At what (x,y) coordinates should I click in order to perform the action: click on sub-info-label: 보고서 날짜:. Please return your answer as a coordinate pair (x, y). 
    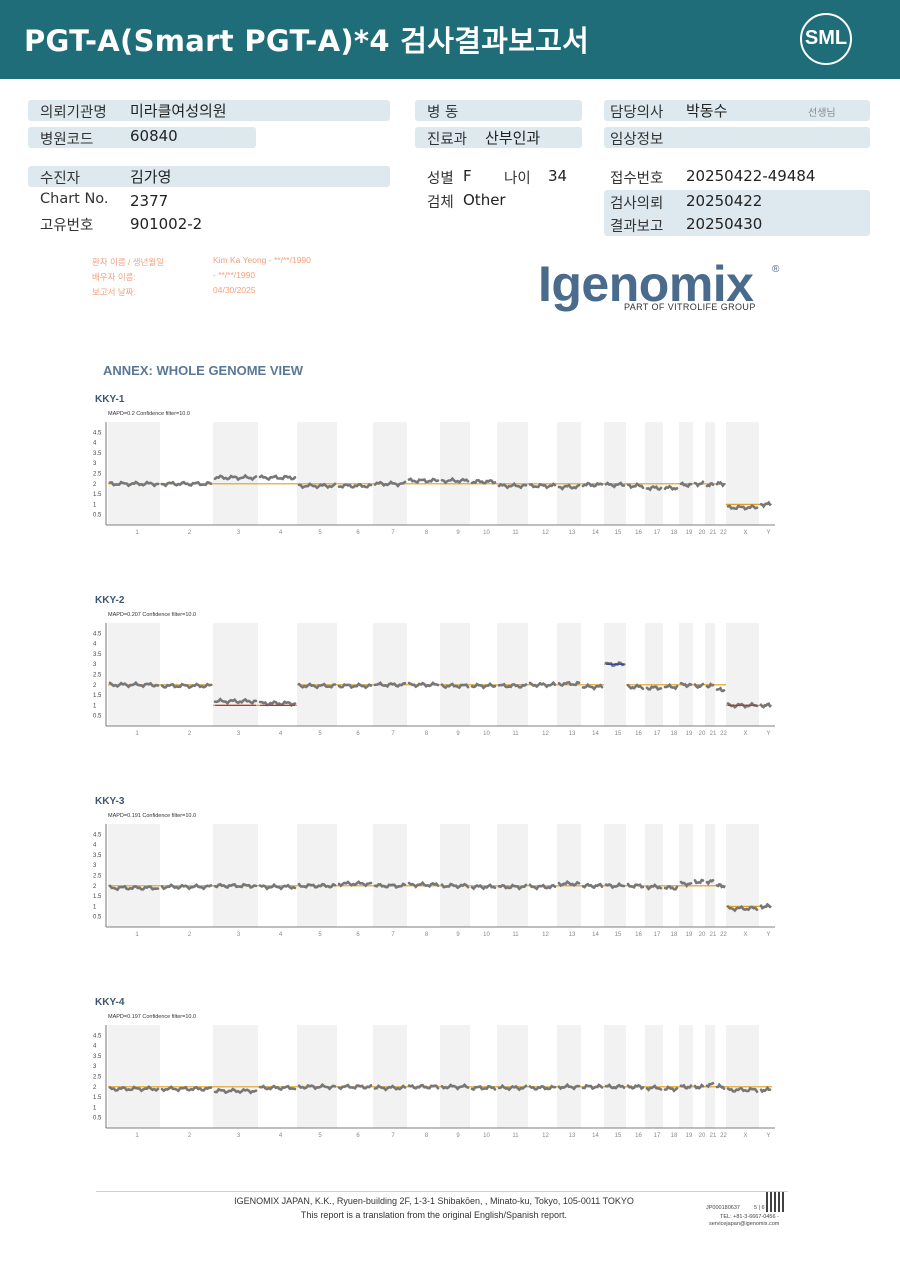
    Looking at the image, I should click on (114, 292).